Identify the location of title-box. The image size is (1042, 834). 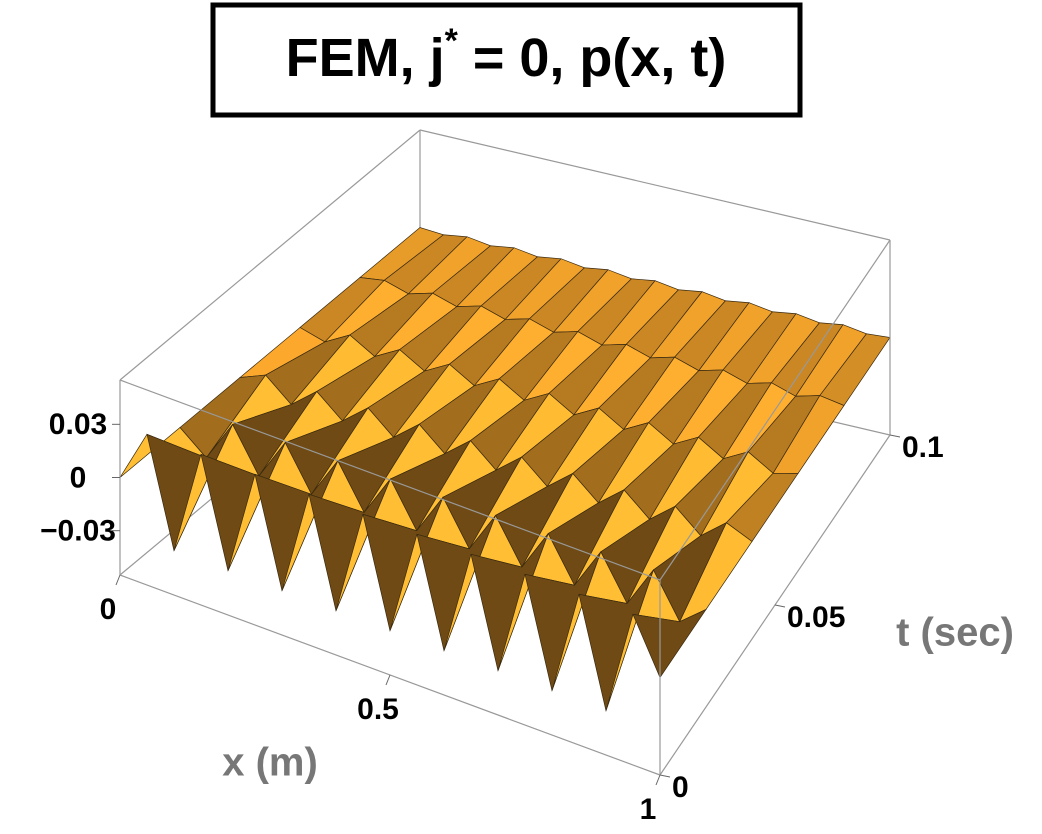
(506, 60).